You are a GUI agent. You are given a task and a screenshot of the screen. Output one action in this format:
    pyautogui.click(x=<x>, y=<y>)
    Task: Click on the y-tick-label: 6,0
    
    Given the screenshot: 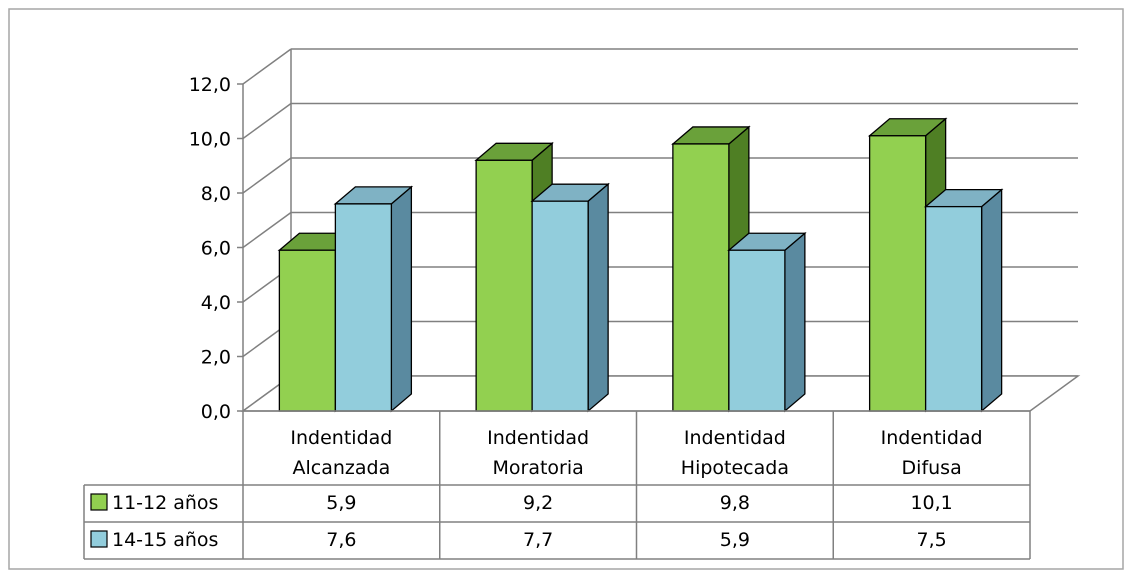 What is the action you would take?
    pyautogui.click(x=216, y=249)
    